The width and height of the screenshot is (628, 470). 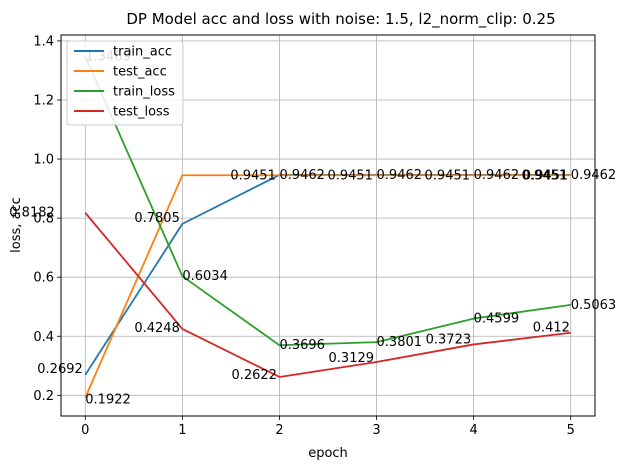 What do you see at coordinates (253, 375) in the screenshot?
I see `data-label-test-loss: 0.2622` at bounding box center [253, 375].